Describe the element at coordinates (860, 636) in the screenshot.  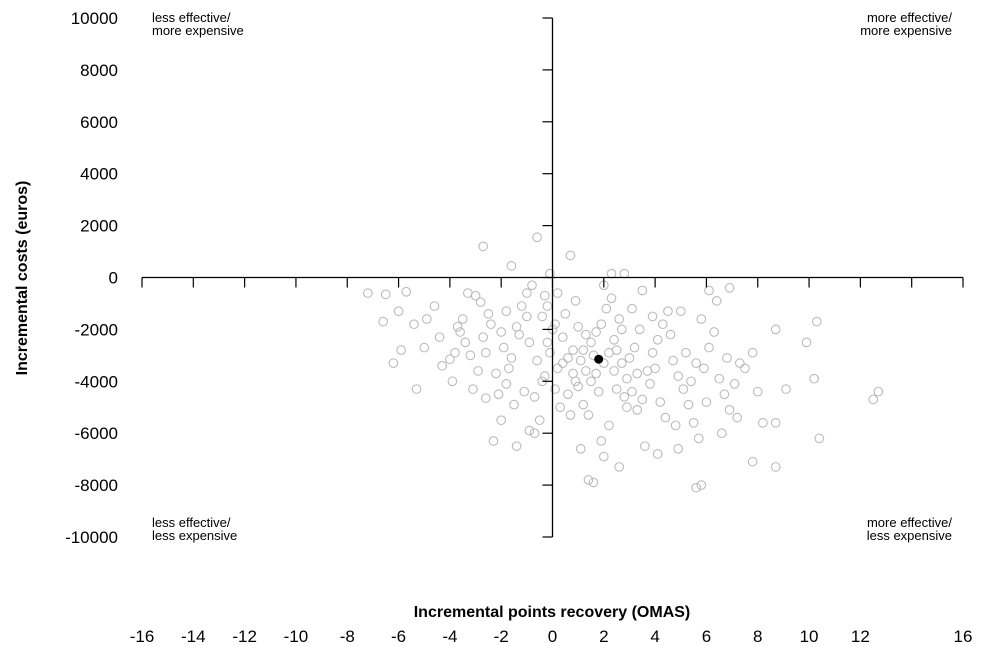
I see `x-tick-label: 12` at that location.